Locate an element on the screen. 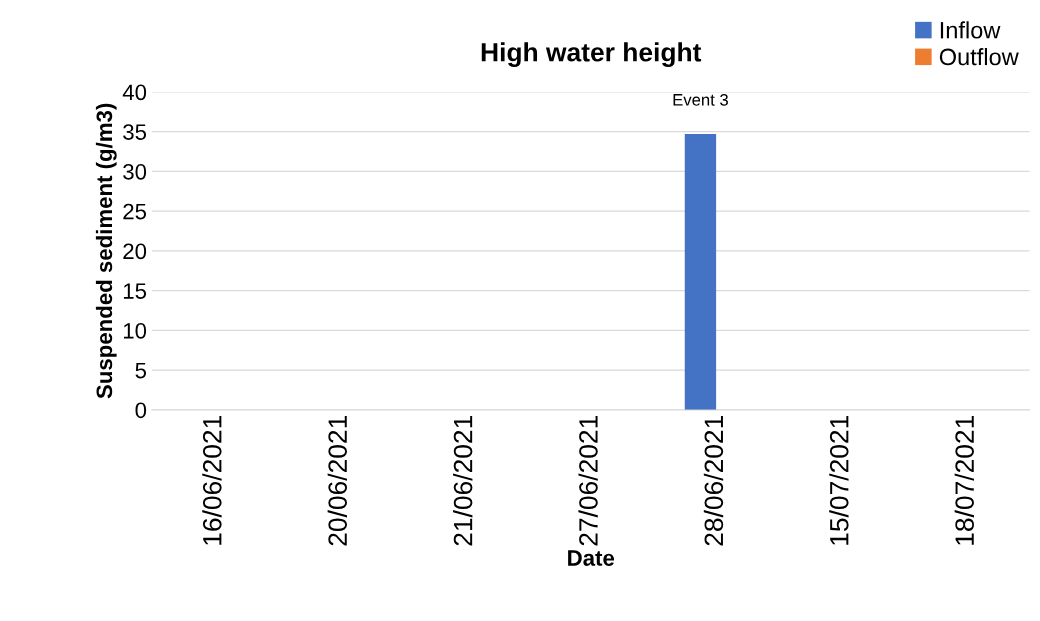 The image size is (1040, 621). x-tick-label: 20/06/2021 is located at coordinates (337, 481).